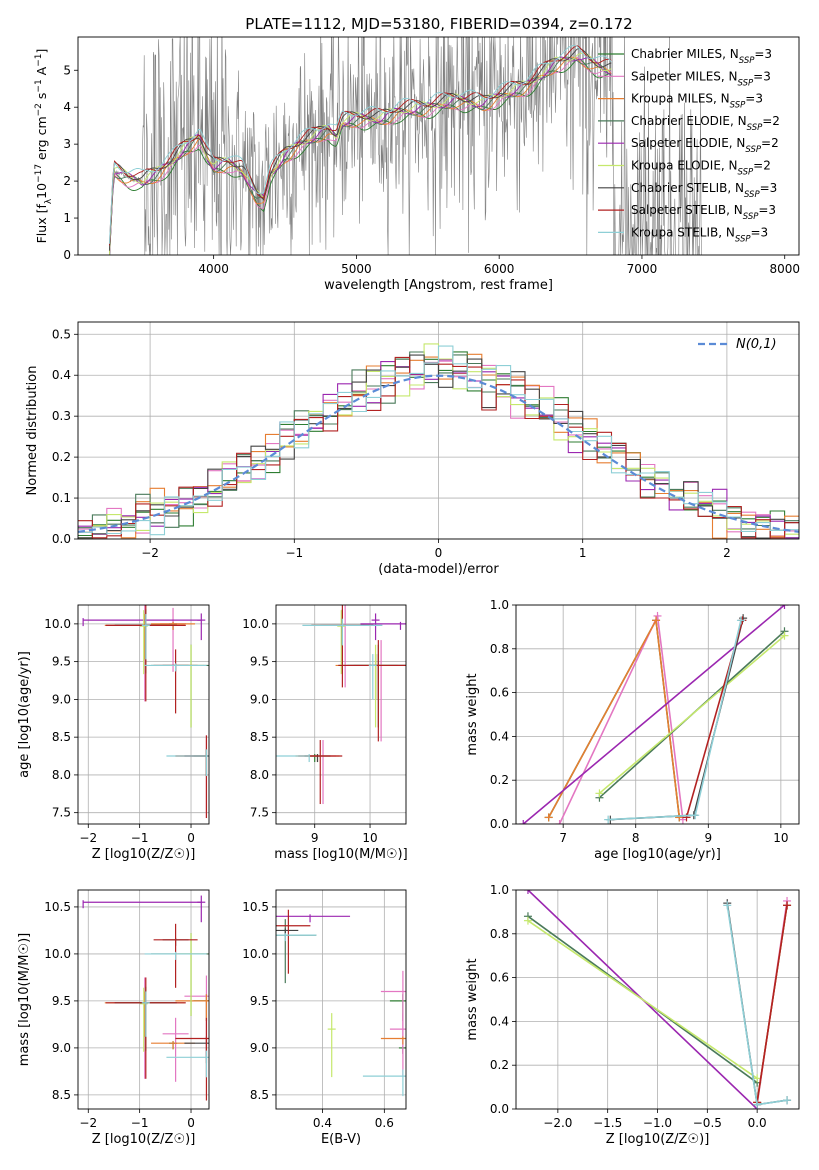 This screenshot has height=1170, width=819. What do you see at coordinates (24, 714) in the screenshot?
I see `y-axis-label: age [log10(age/yr)]` at bounding box center [24, 714].